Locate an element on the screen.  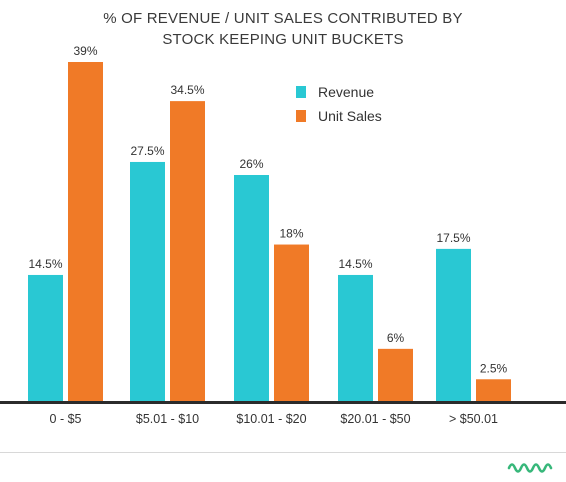
data-label-revenue-1: 14.5% is located at coordinates (45, 264).